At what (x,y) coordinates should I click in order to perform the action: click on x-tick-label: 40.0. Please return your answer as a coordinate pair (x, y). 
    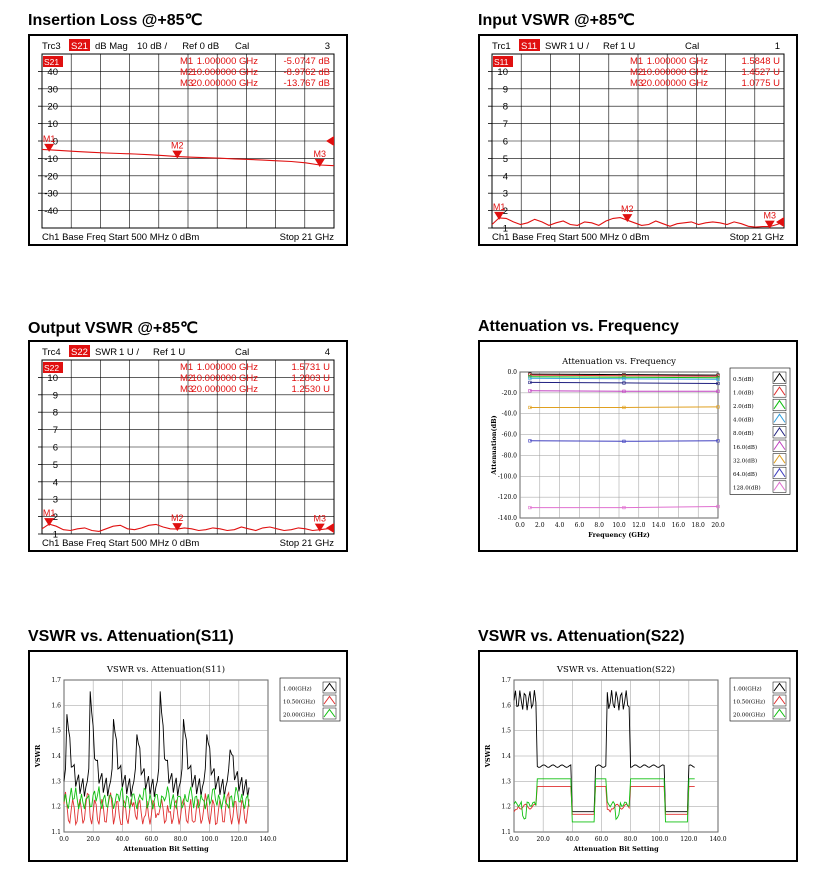
    Looking at the image, I should click on (123, 839).